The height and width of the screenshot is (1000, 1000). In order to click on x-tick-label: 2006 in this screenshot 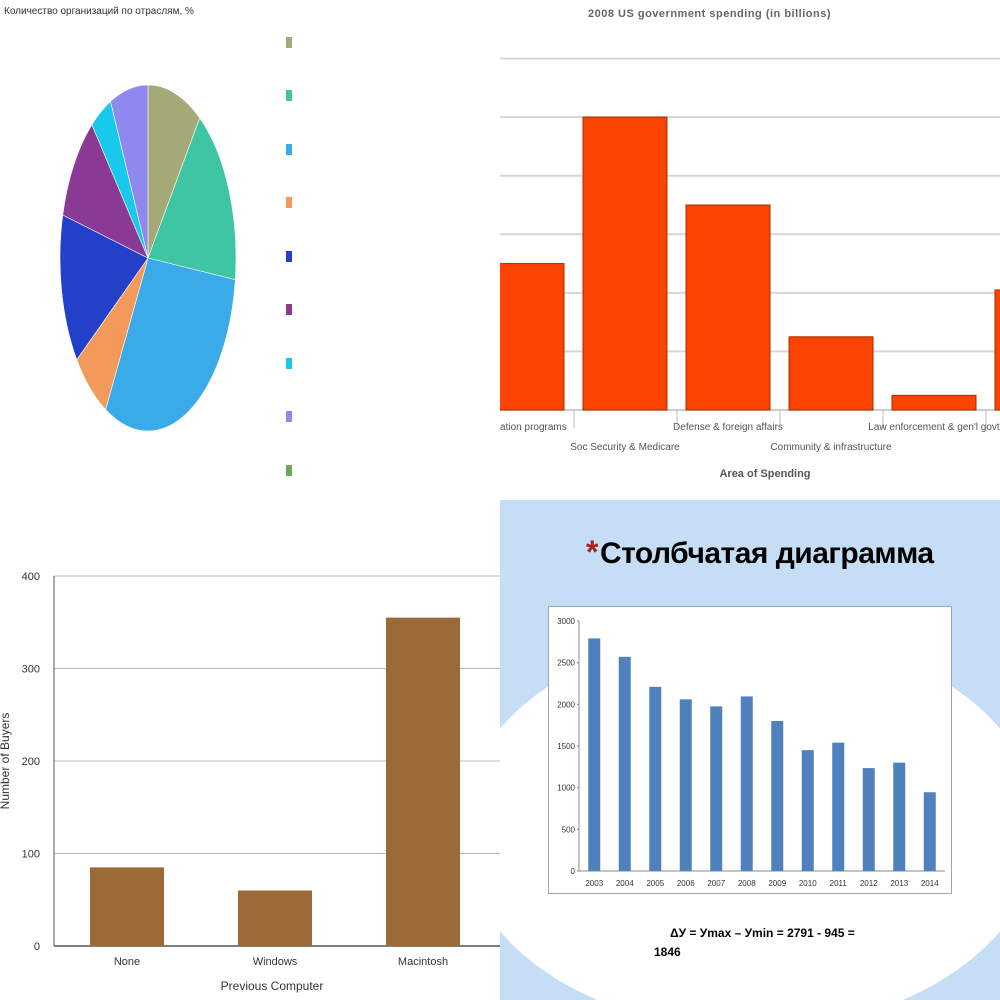, I will do `click(686, 883)`.